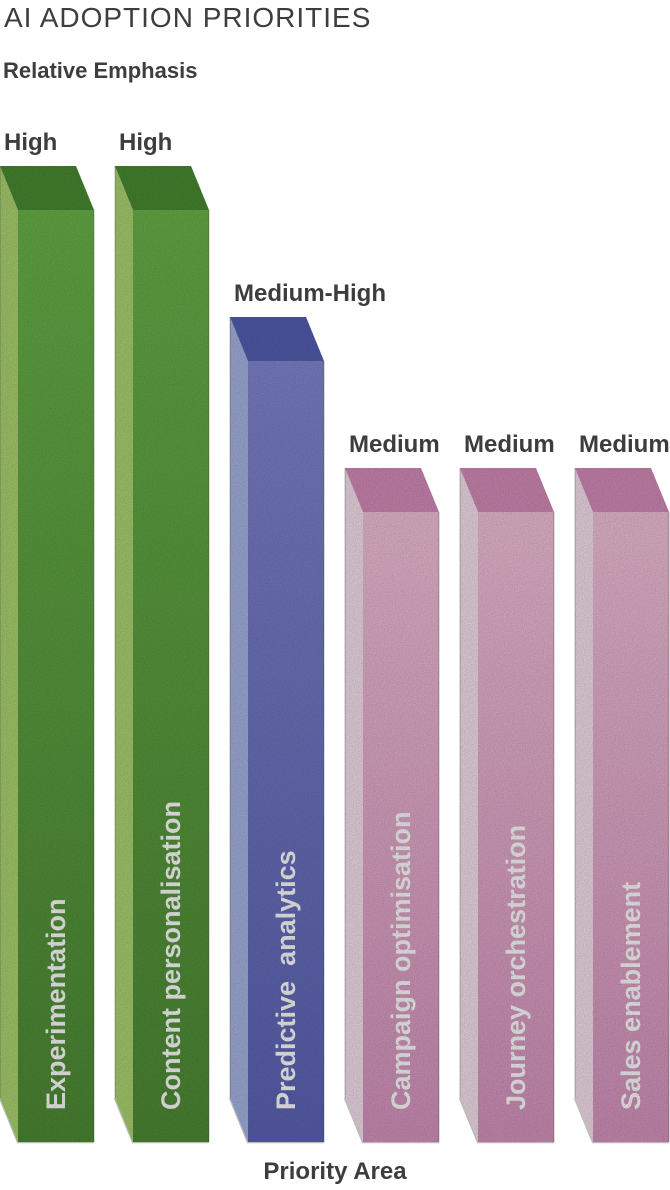 Image resolution: width=670 pixels, height=1190 pixels. What do you see at coordinates (310, 293) in the screenshot?
I see `emphasis-label-medium-high: Medium-High` at bounding box center [310, 293].